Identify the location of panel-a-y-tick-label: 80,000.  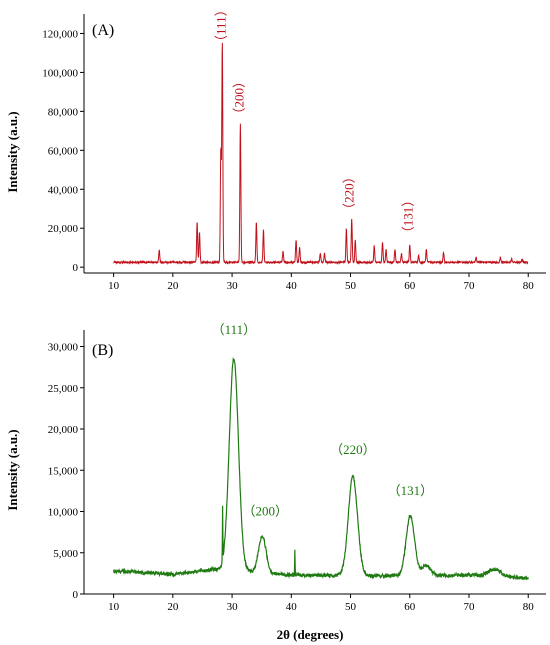
(63, 112).